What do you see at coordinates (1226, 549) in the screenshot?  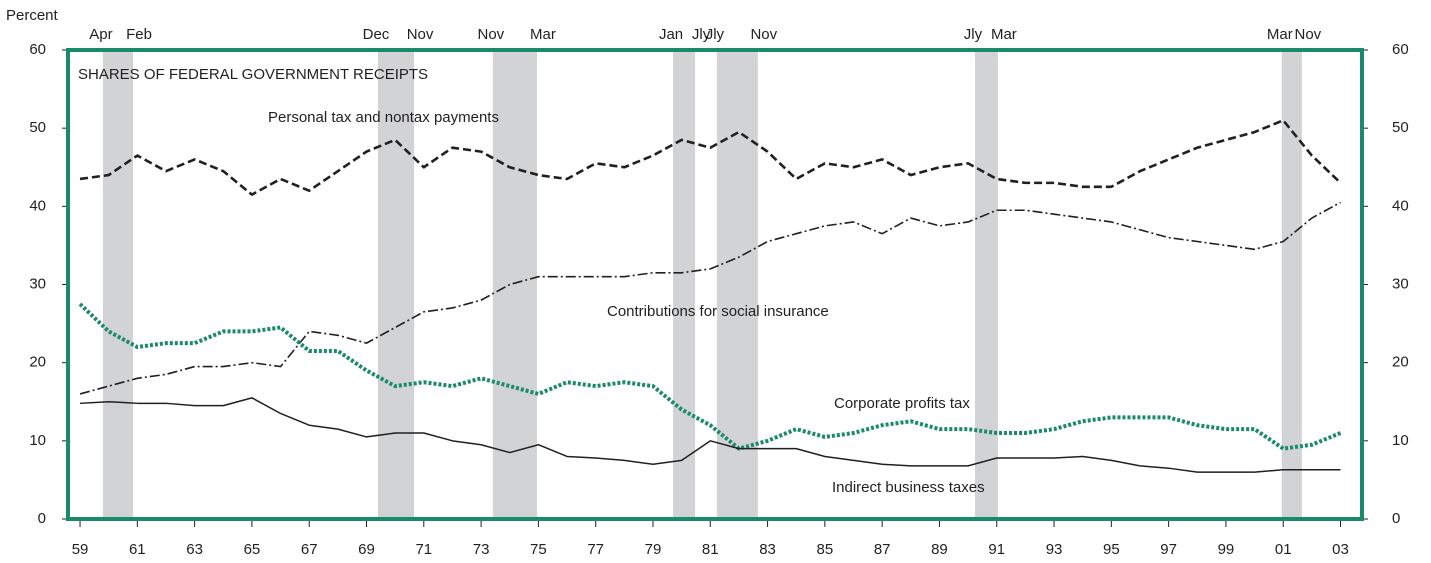 I see `x-tick-label: 99` at bounding box center [1226, 549].